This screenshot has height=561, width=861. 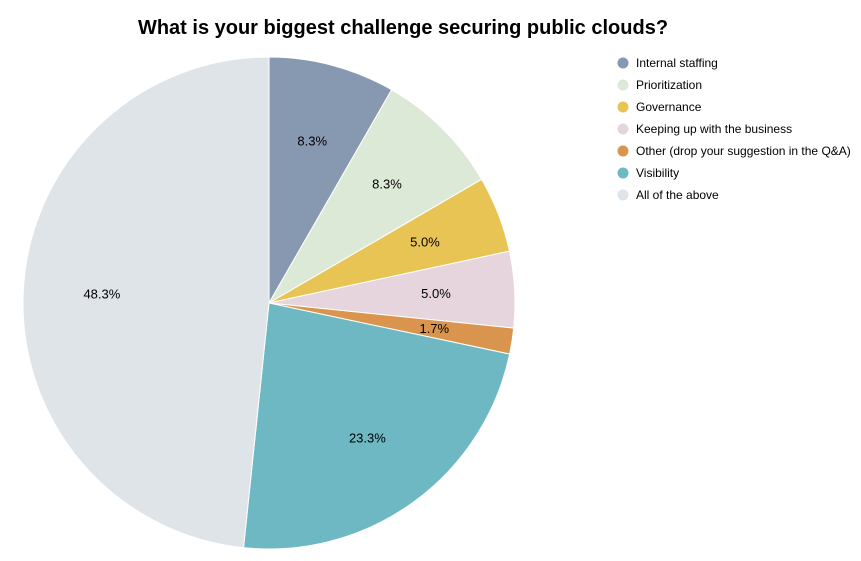 I want to click on legend-item-other-drop-your-suggestion-in-the-q-a: Other (drop your suggestion in the Q&A), so click(x=734, y=151).